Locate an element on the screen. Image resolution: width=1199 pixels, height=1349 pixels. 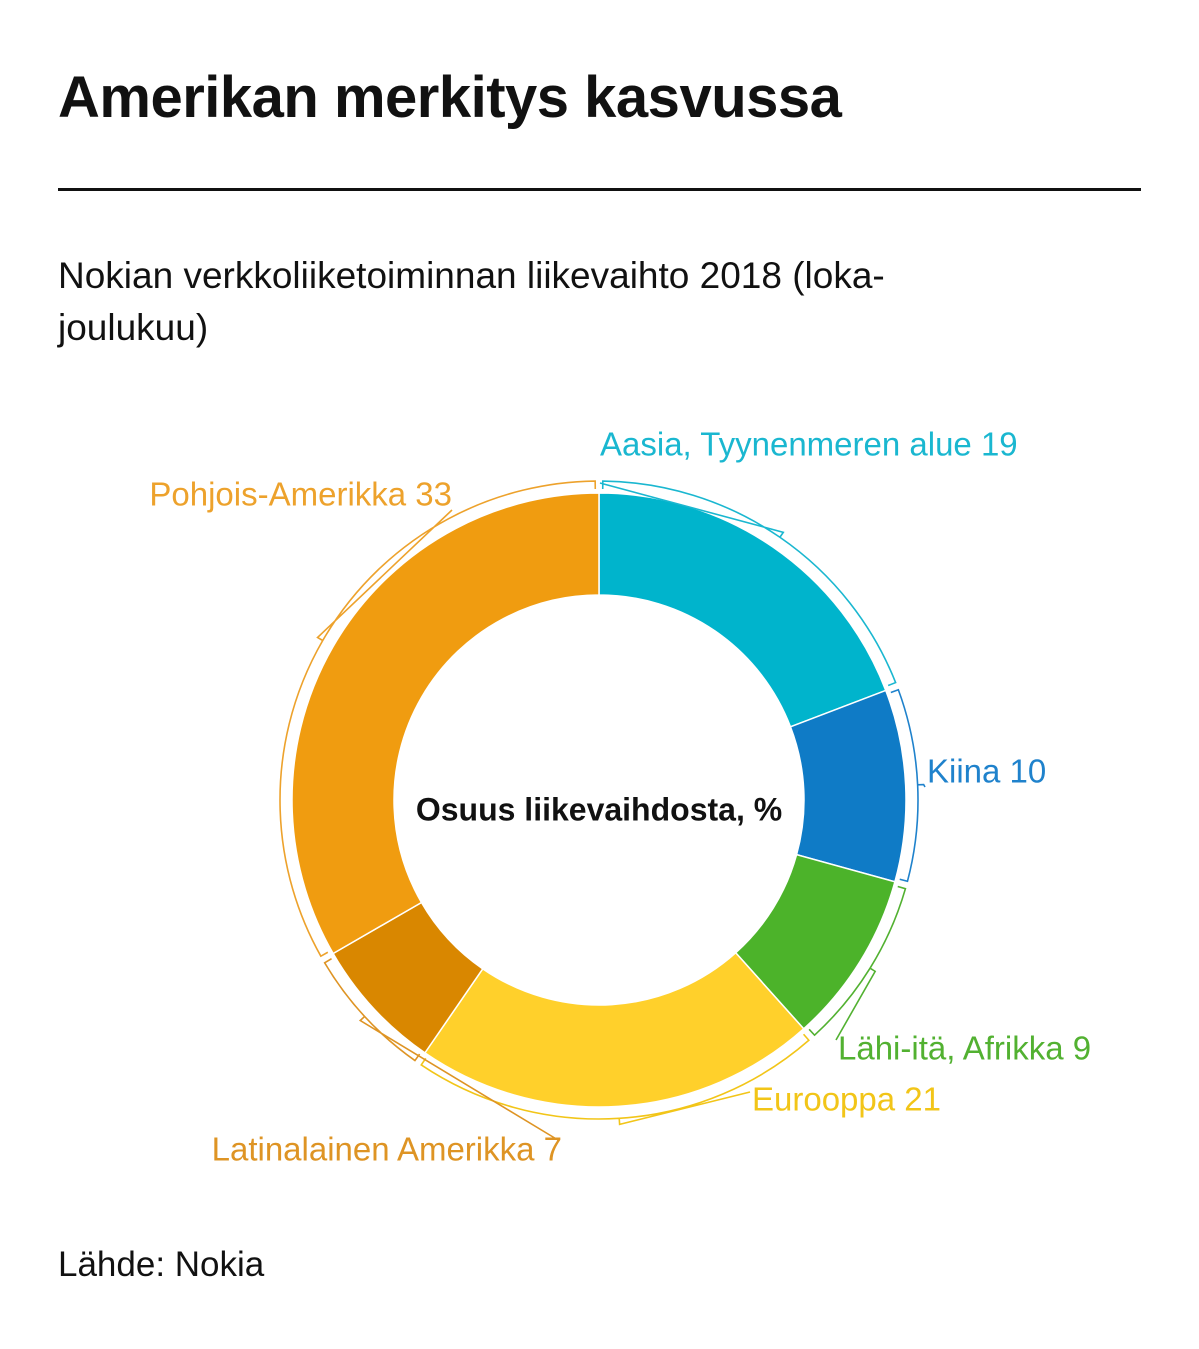
bracket-latinalainen-amerikka is located at coordinates (441, 1049).